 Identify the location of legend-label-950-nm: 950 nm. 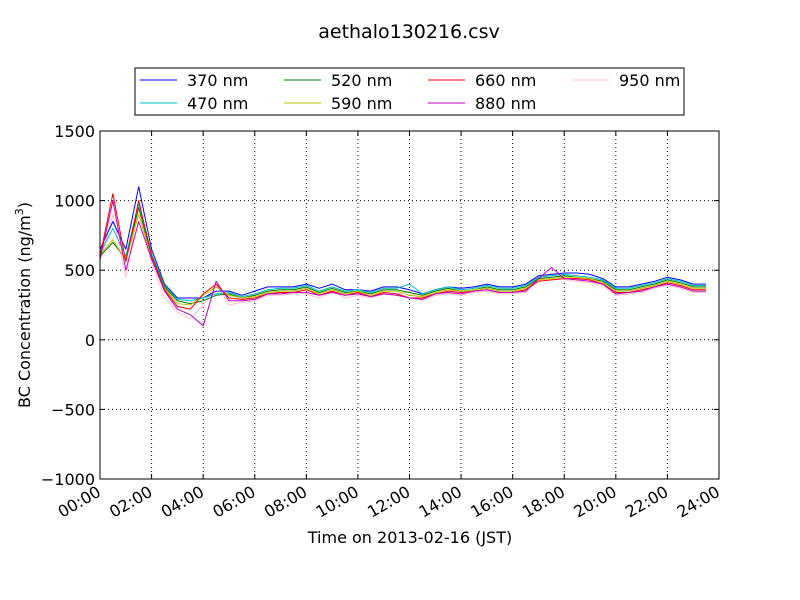
(649, 80).